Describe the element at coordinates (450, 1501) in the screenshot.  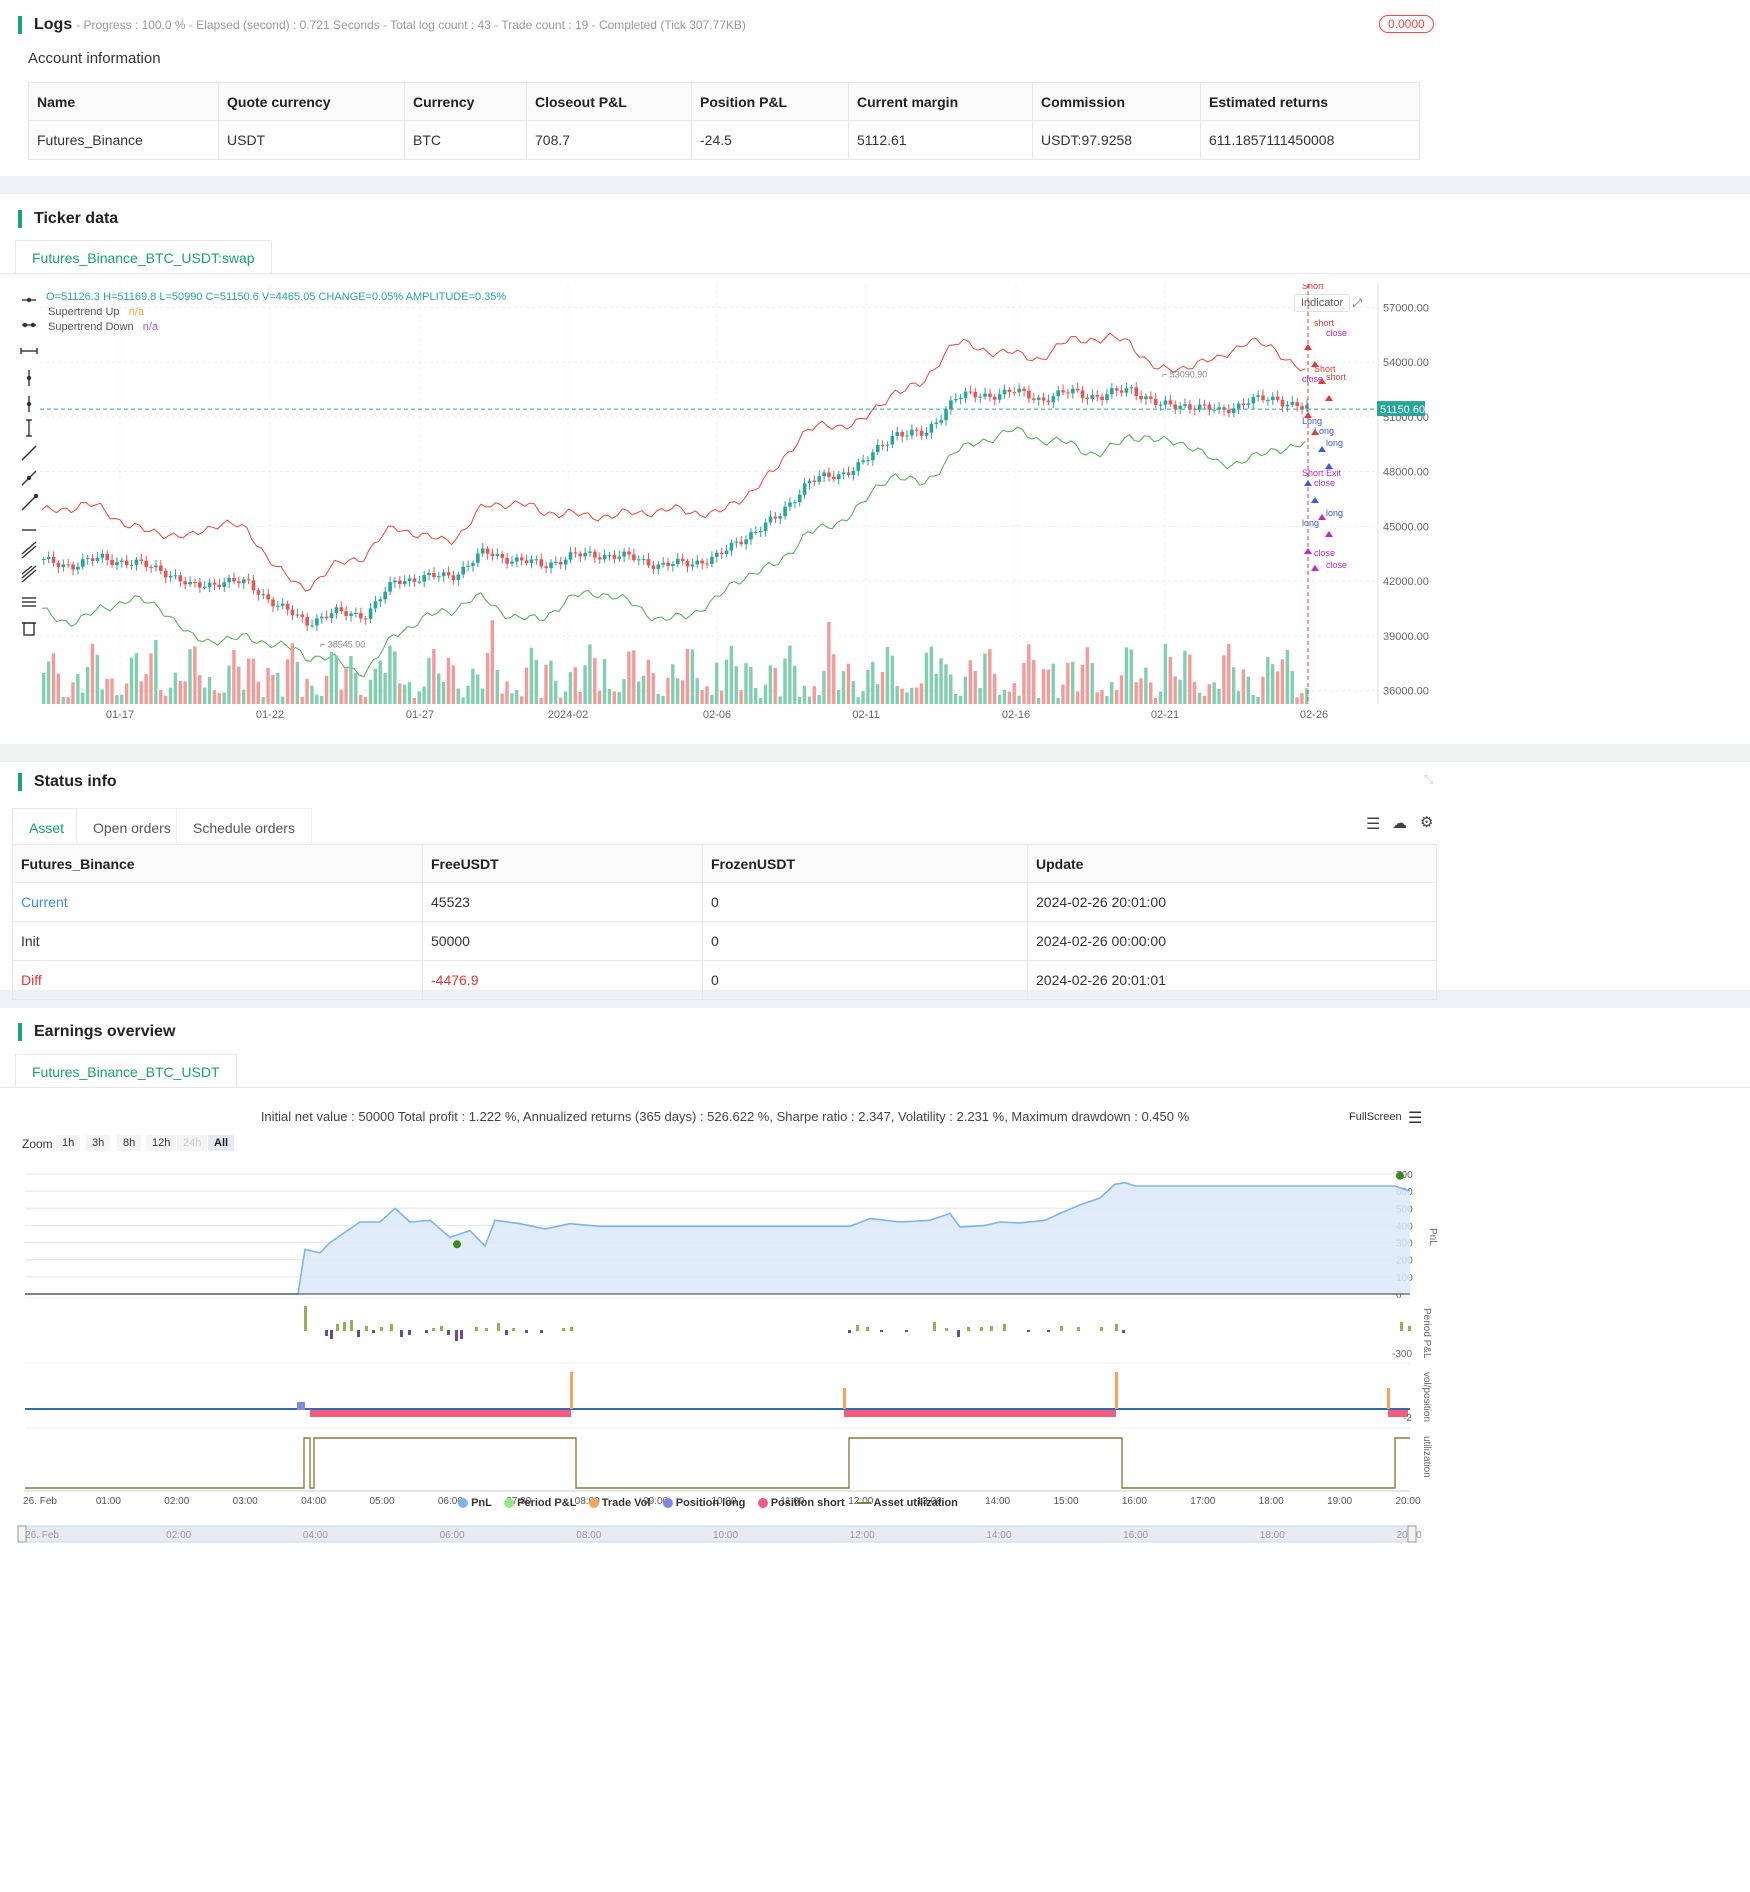
I see `time-tick-label: 06:00` at that location.